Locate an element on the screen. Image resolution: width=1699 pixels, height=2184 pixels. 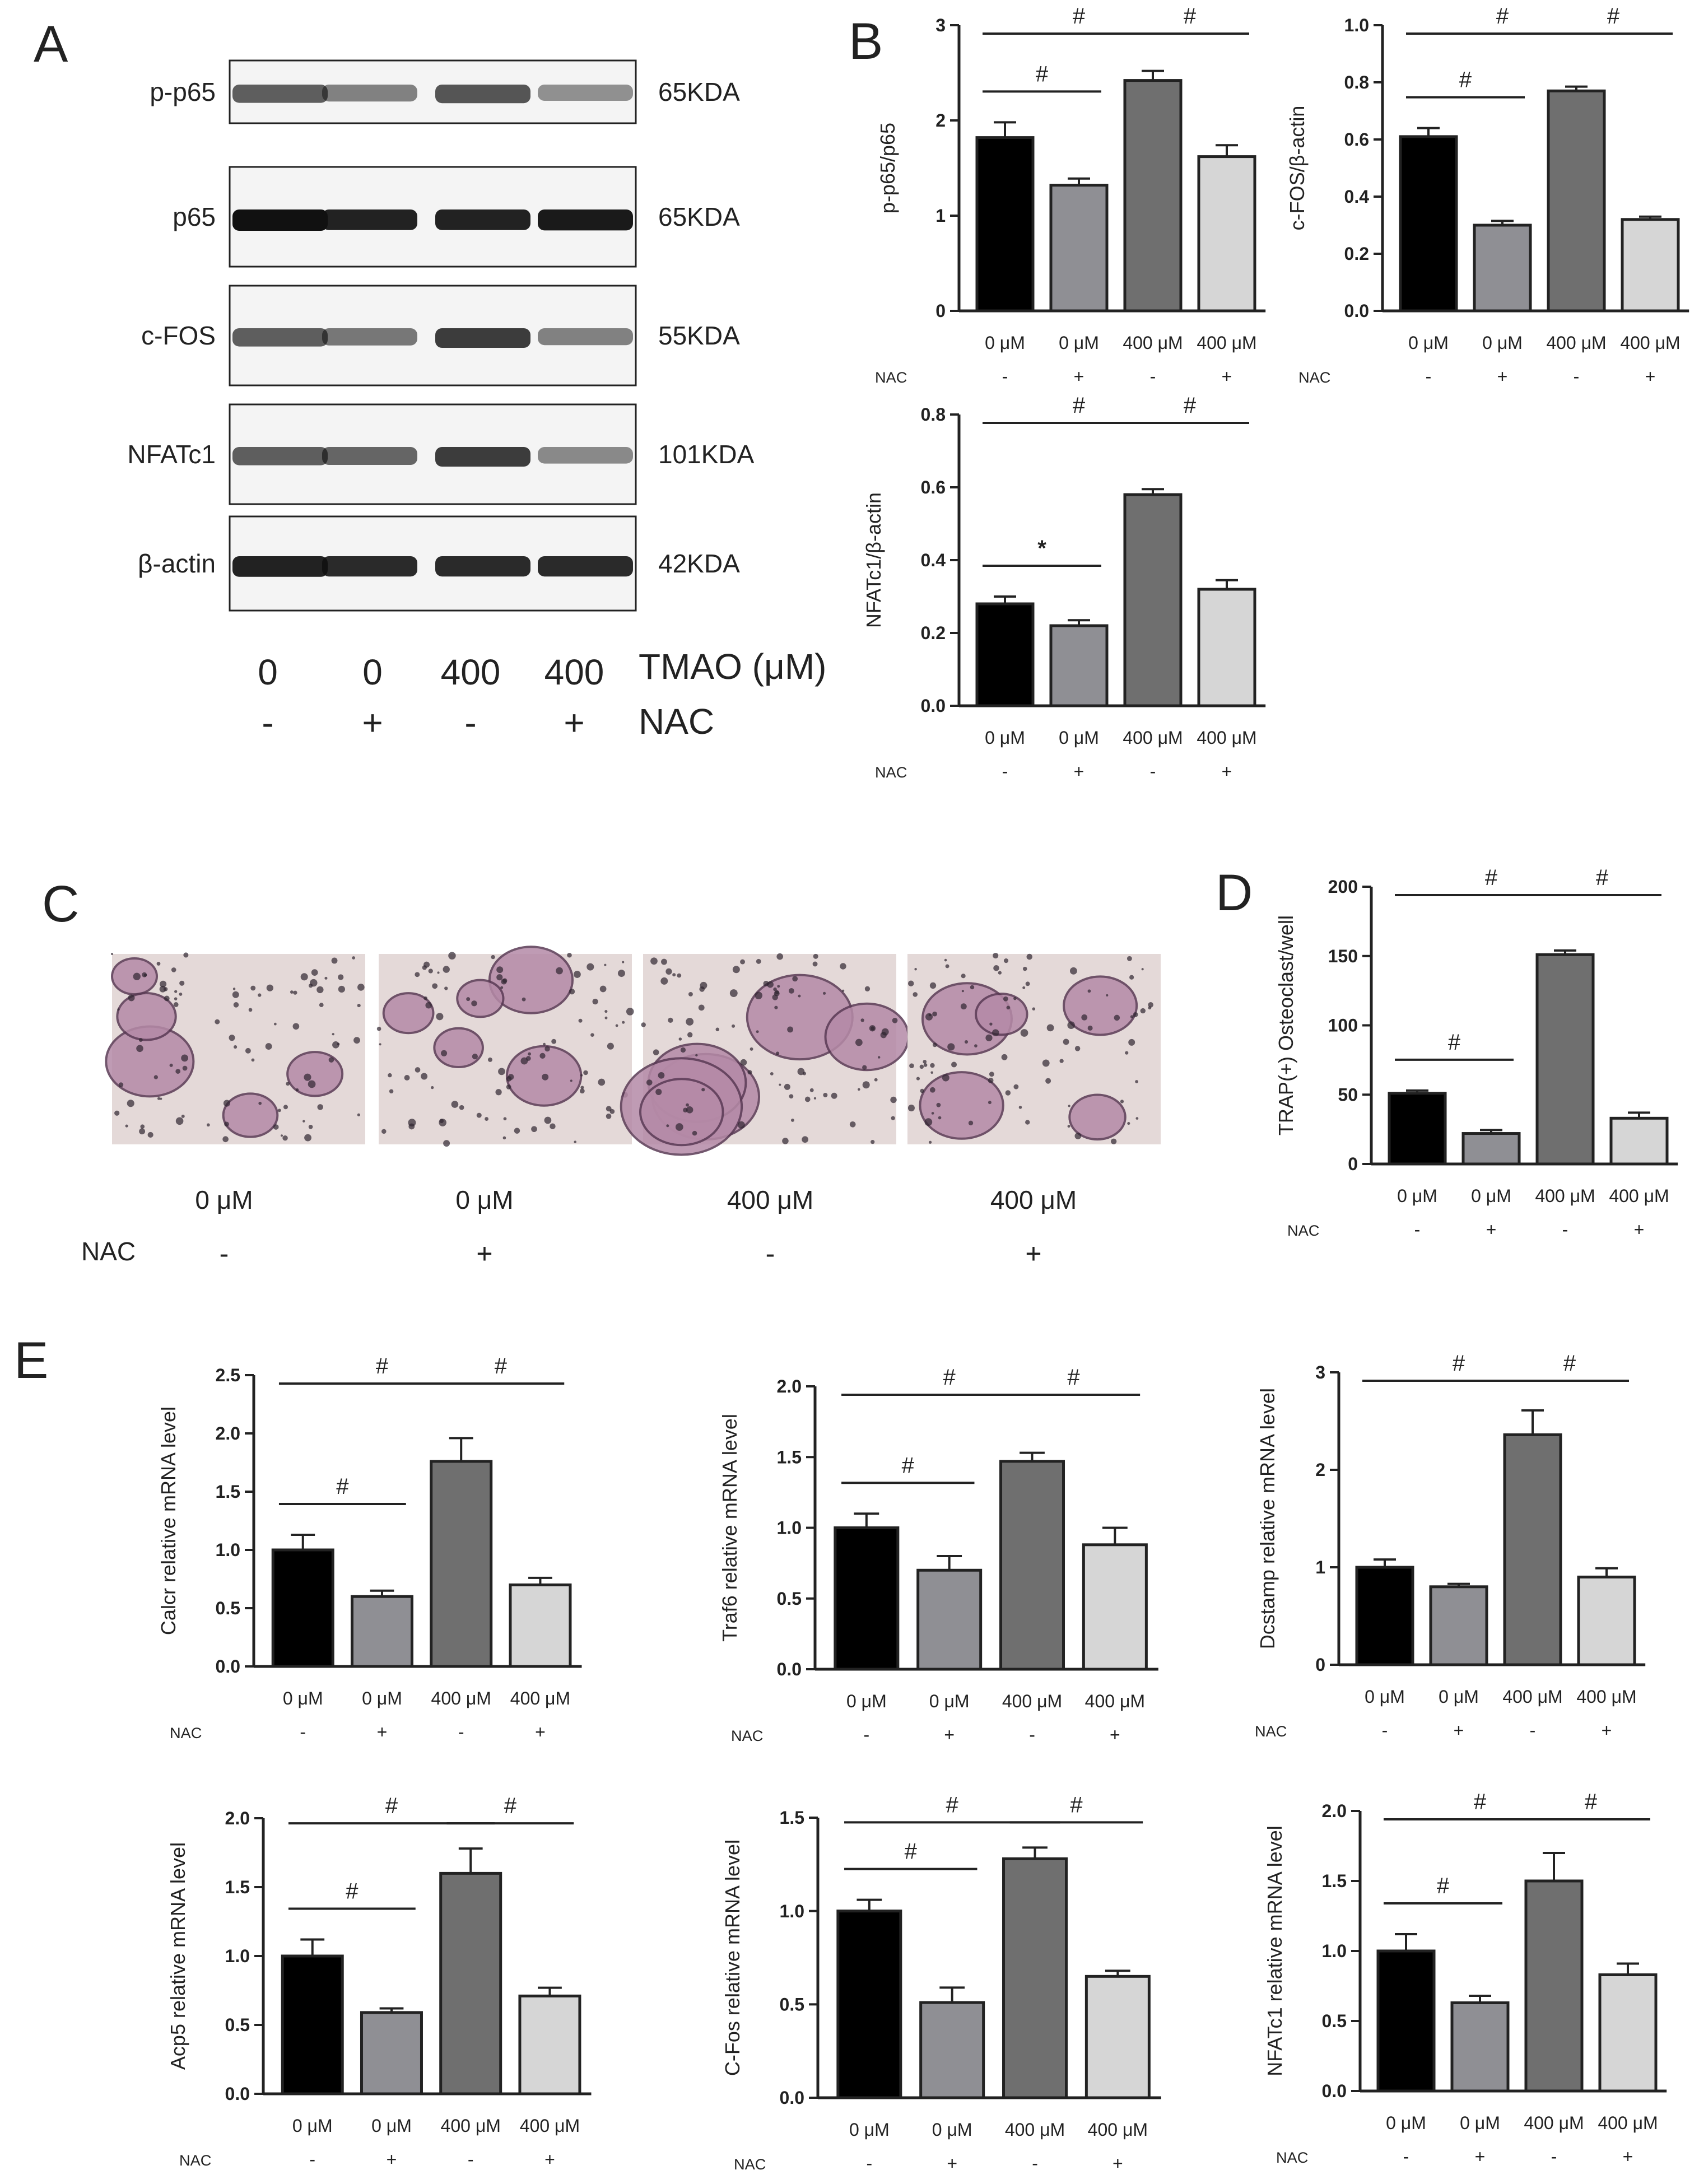
stain-concentration-label: 0 μM is located at coordinates (484, 1200).